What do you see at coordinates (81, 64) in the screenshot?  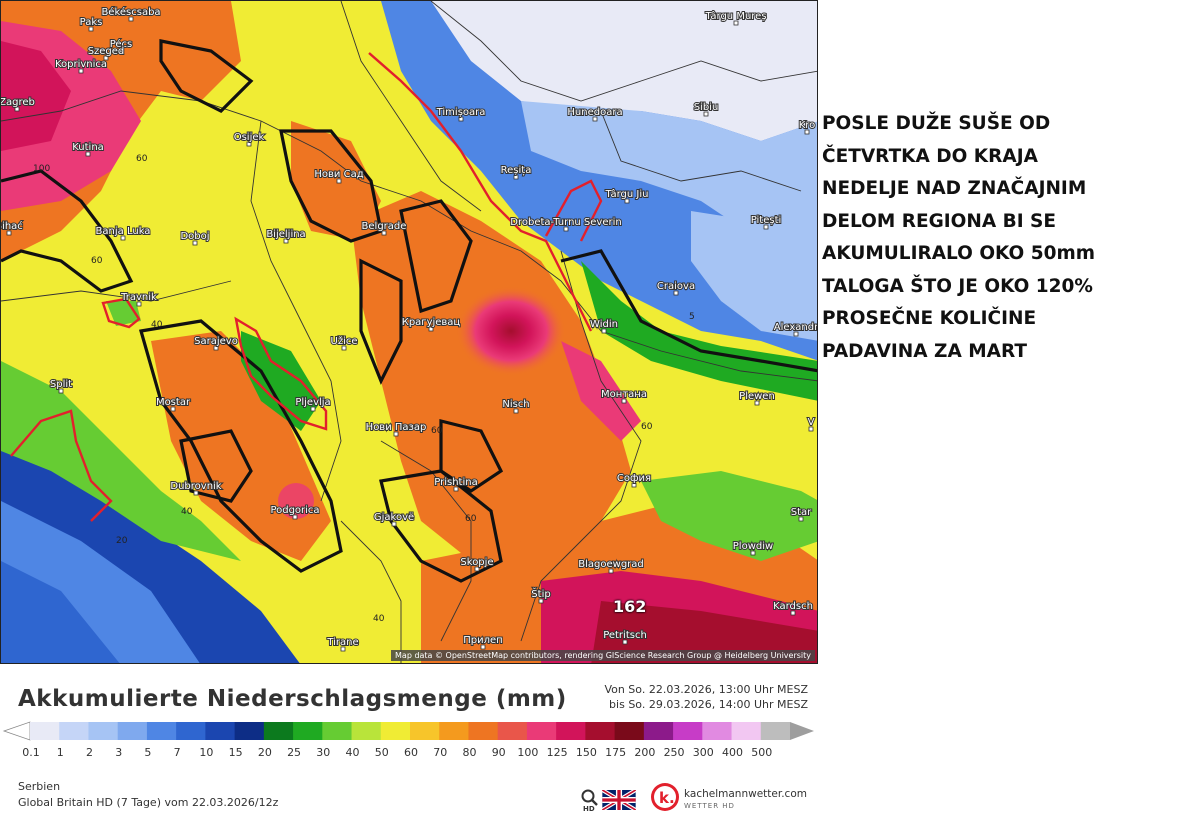 I see `place-label: Koprivnica` at bounding box center [81, 64].